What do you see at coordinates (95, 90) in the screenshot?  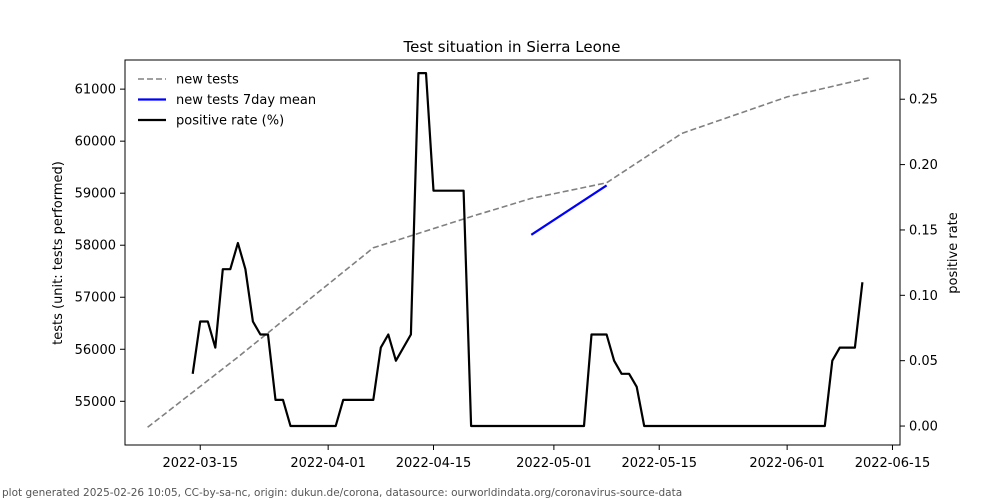 I see `y-tick-label: 61000` at bounding box center [95, 90].